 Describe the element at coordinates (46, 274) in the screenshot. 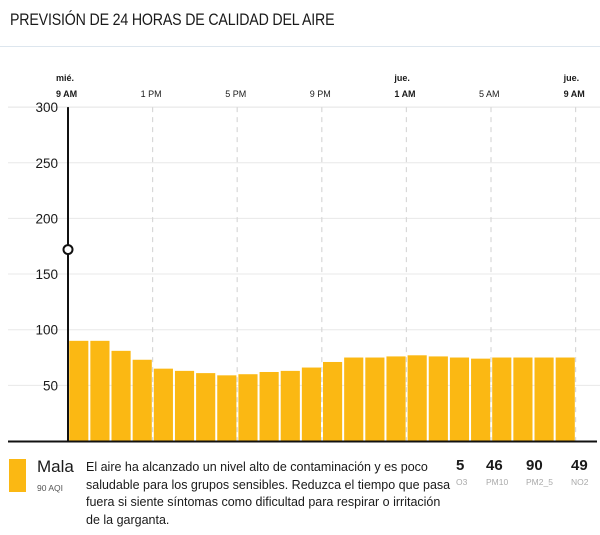

I see `y-tick-label: 150` at that location.